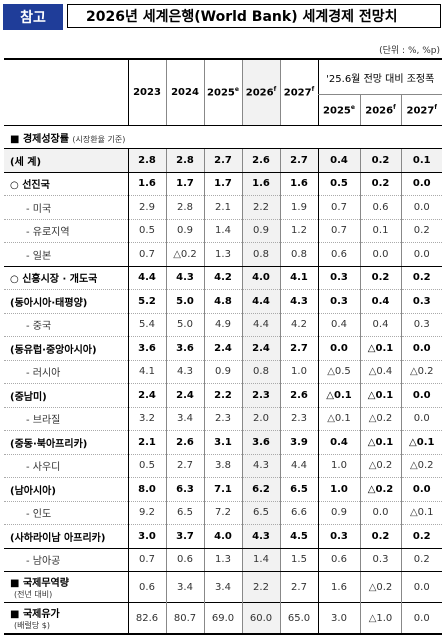  What do you see at coordinates (260, 92) in the screenshot?
I see `col-2026: 2026f` at bounding box center [260, 92].